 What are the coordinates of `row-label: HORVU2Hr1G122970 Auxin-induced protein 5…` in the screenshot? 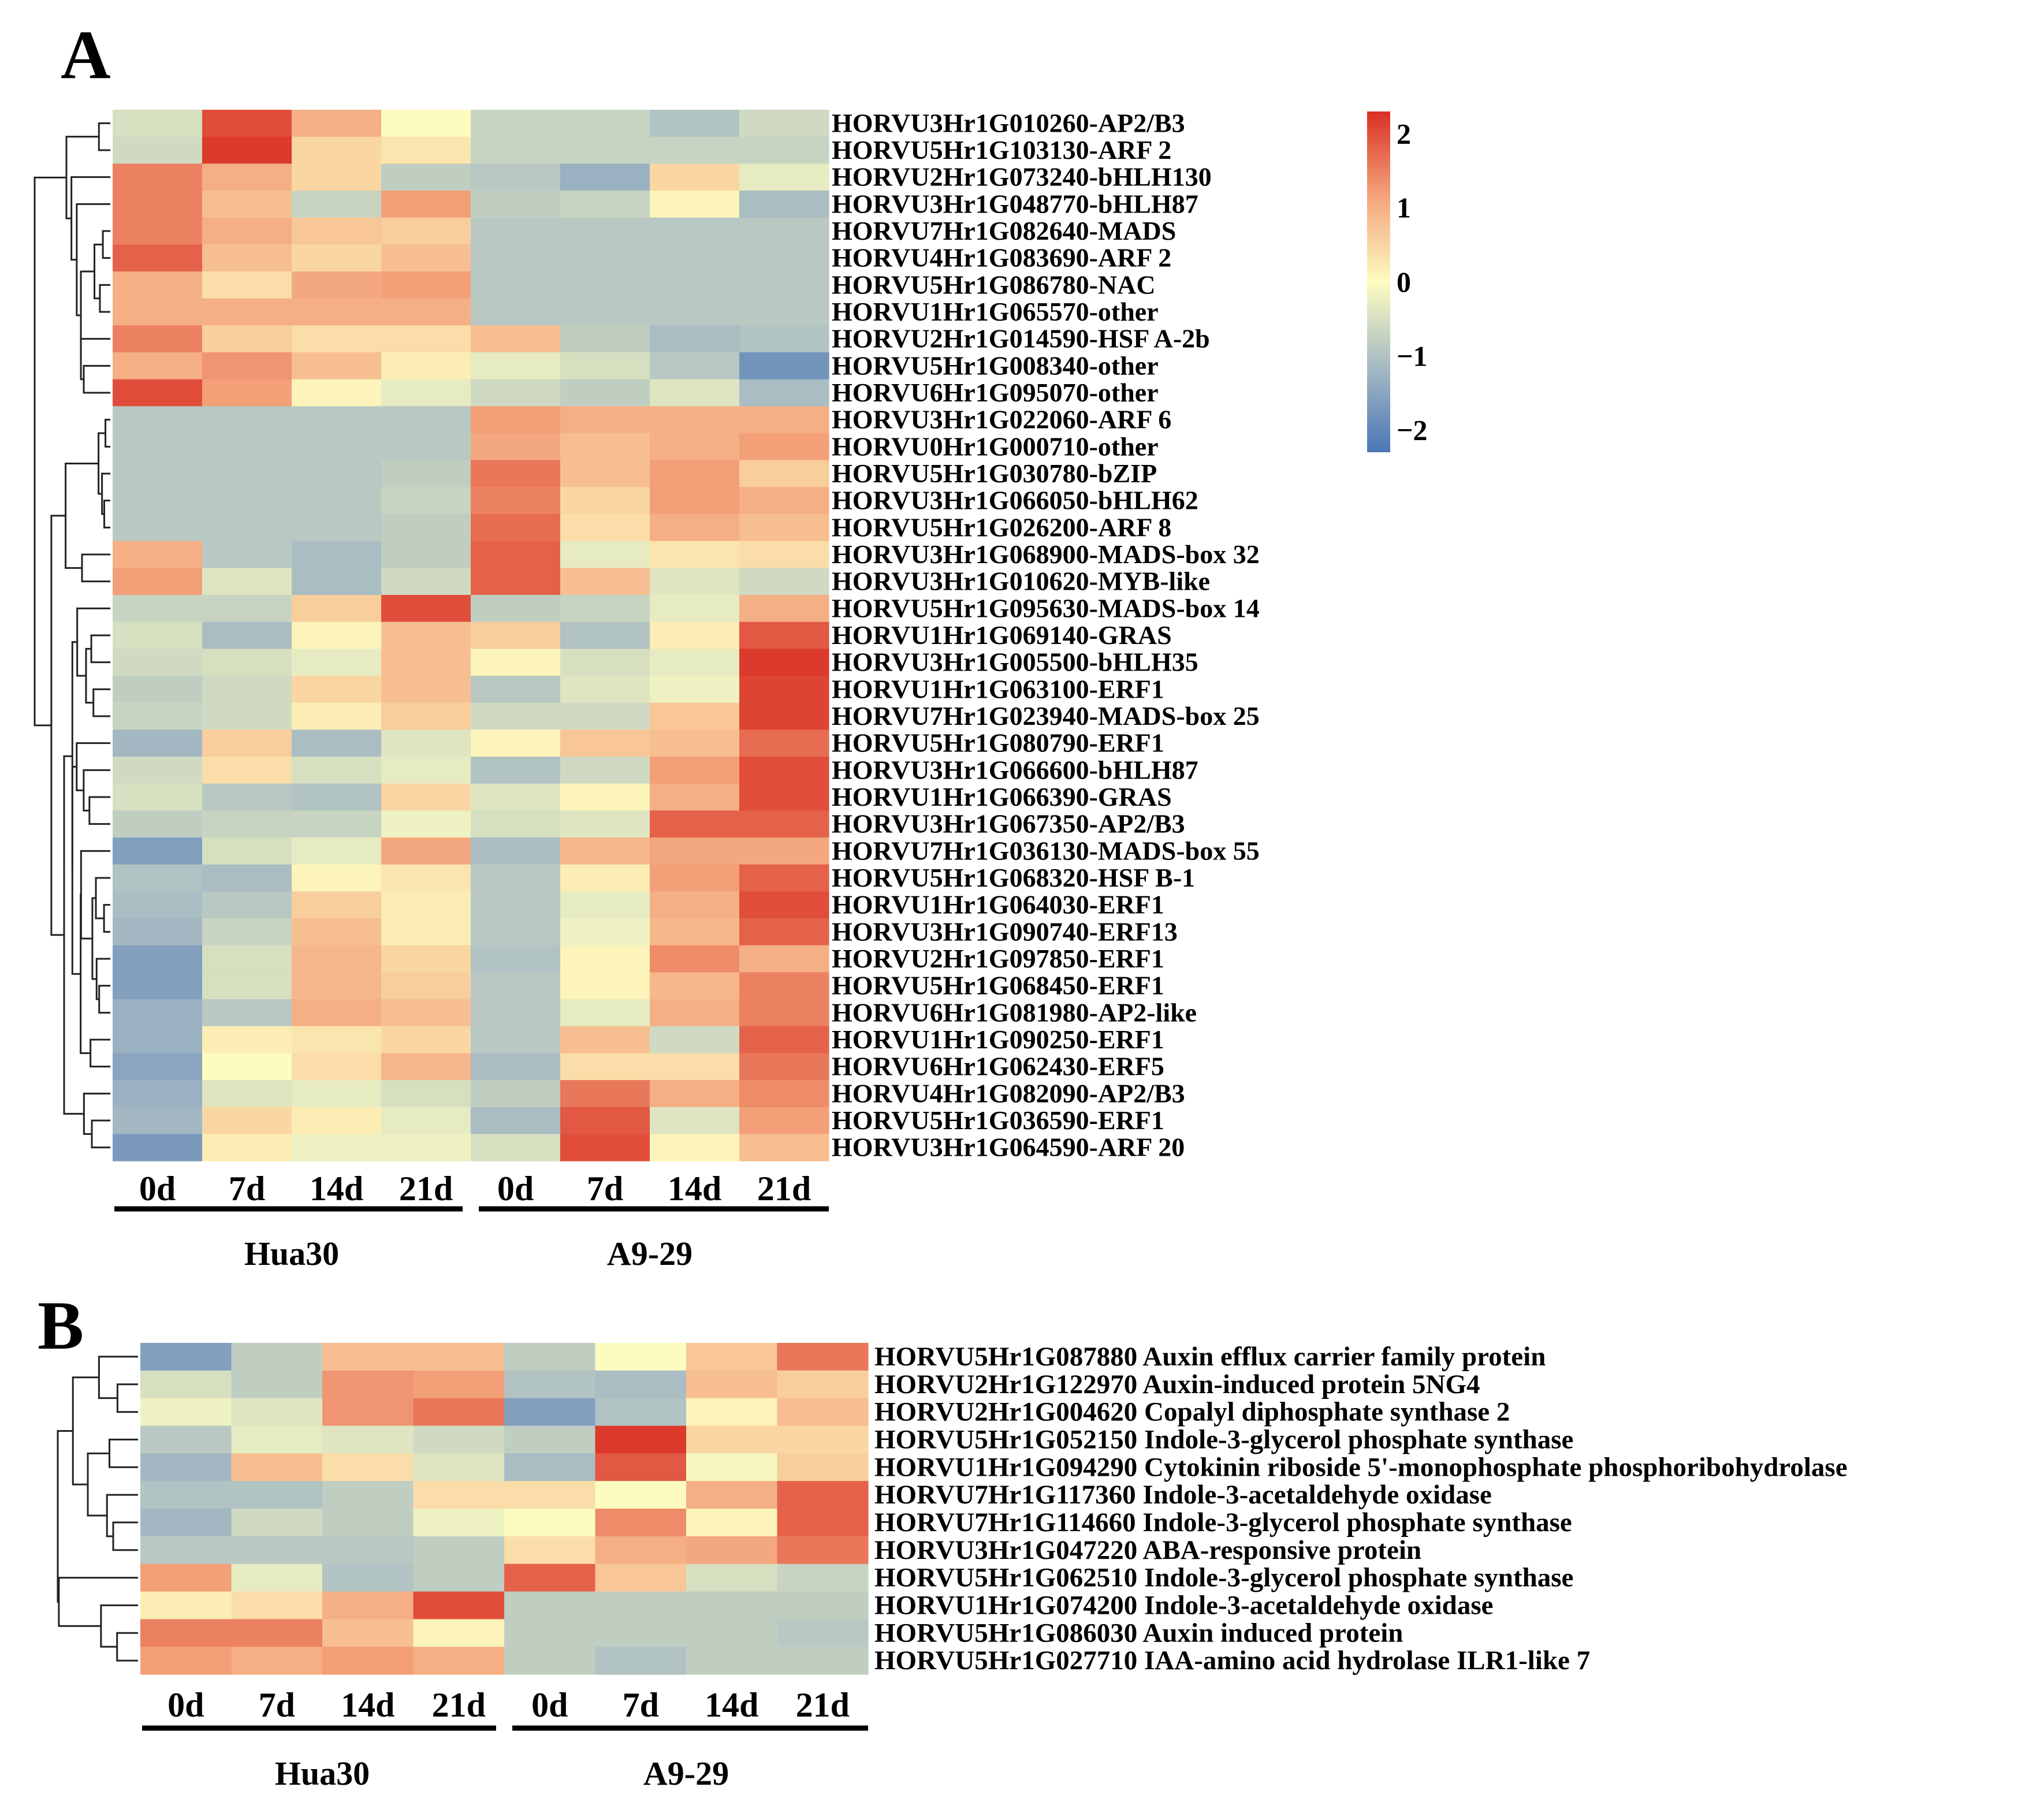 It's located at (1177, 1384).